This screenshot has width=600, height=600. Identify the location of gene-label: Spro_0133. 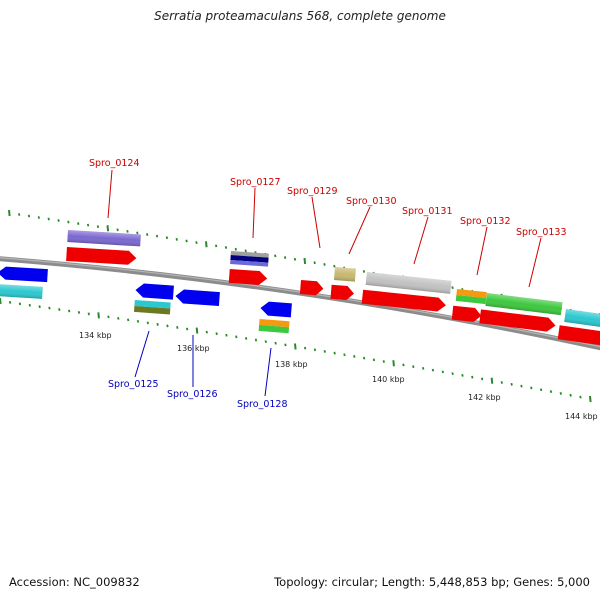
(541, 232).